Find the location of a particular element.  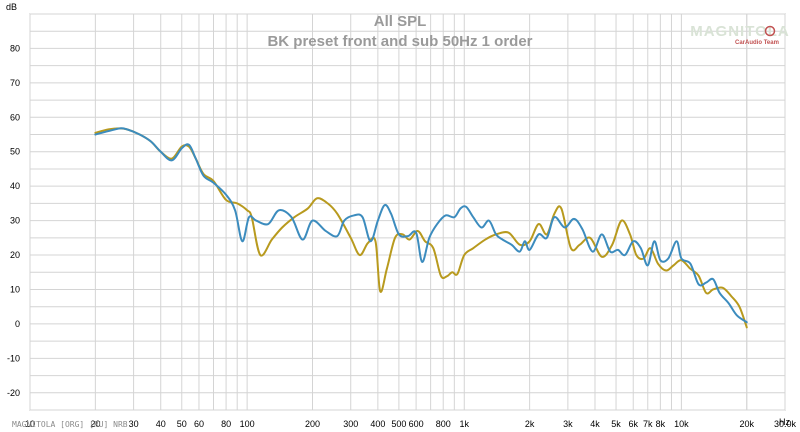

x-tick-label: 400 is located at coordinates (377, 424).